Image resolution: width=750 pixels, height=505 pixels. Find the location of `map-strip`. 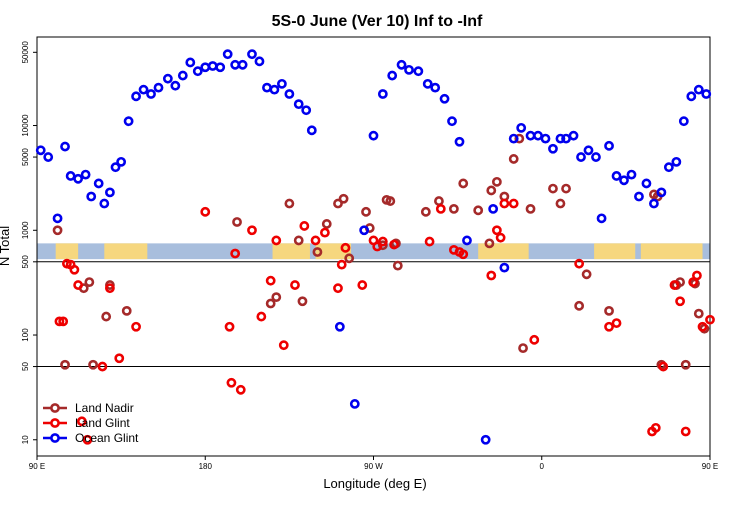

map-strip is located at coordinates (373, 251).